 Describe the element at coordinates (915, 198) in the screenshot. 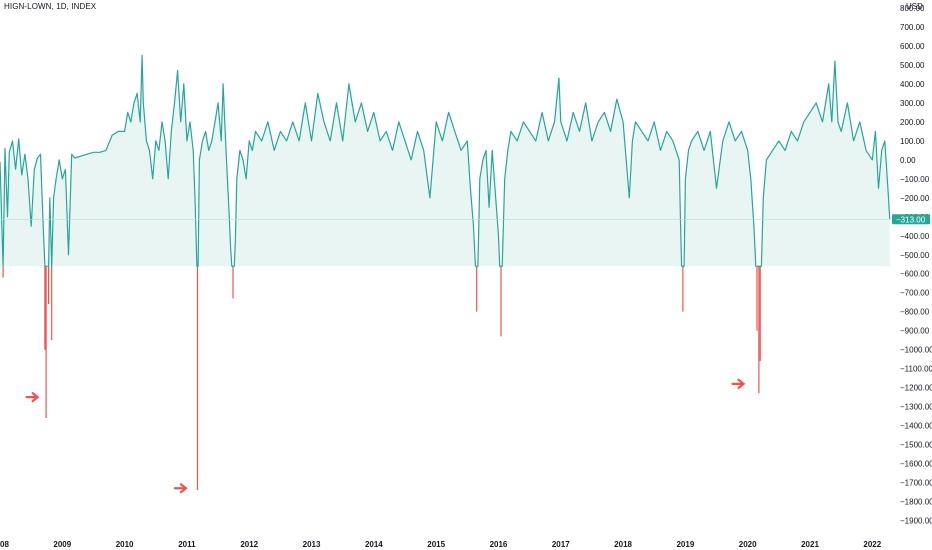

I see `y-tick-label: −200.00` at that location.